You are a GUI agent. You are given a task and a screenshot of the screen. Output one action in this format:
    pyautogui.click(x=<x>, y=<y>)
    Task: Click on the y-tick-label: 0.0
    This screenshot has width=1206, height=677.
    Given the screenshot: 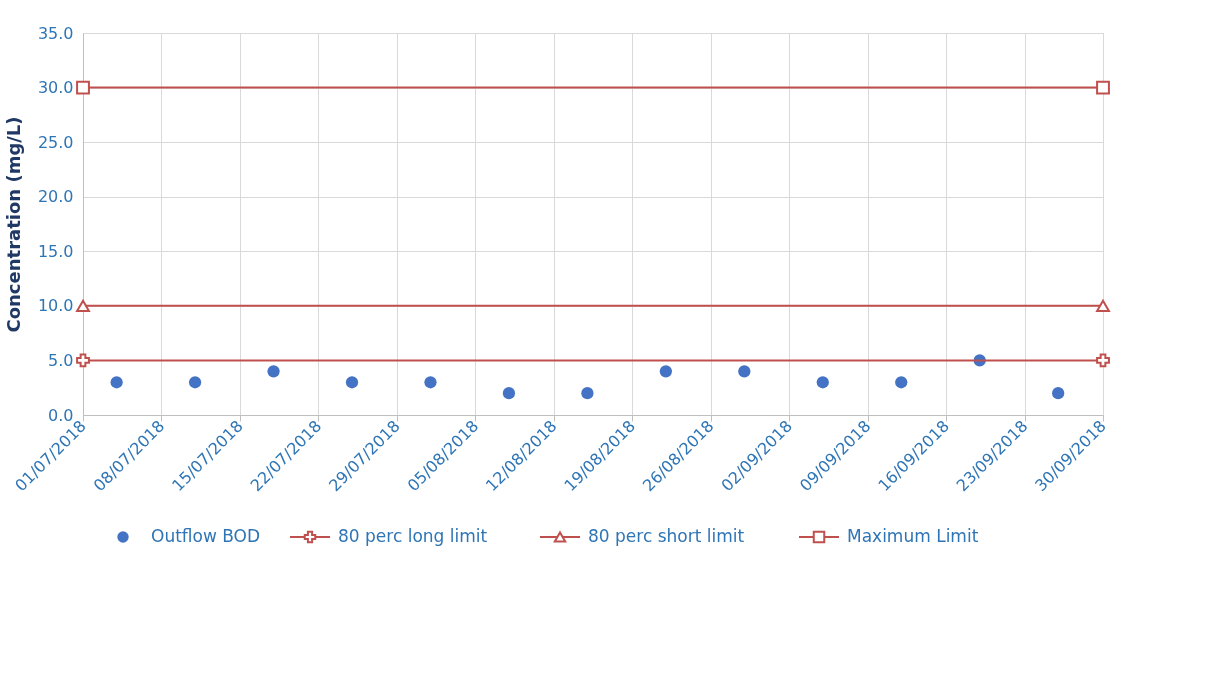 What is the action you would take?
    pyautogui.click(x=61, y=415)
    